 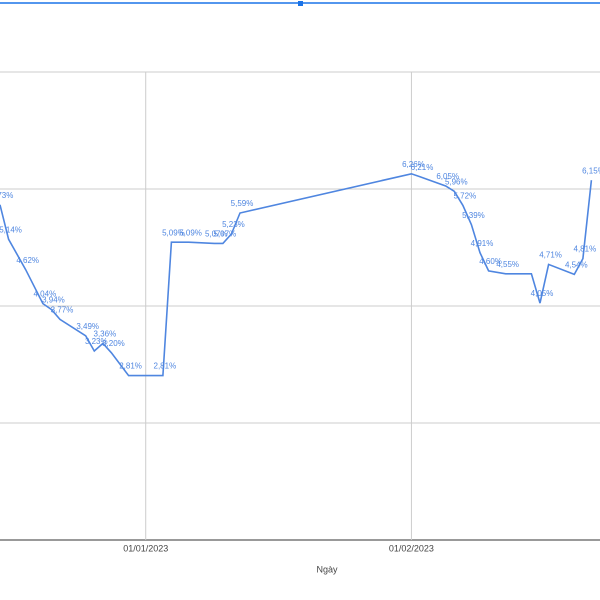 What do you see at coordinates (585, 249) in the screenshot?
I see `data-label: 4,81%` at bounding box center [585, 249].